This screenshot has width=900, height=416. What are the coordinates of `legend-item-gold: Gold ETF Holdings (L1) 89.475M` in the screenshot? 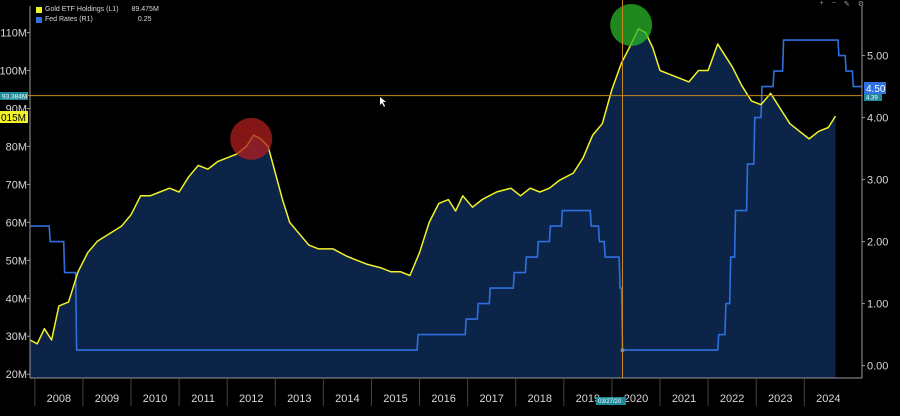 It's located at (97, 10).